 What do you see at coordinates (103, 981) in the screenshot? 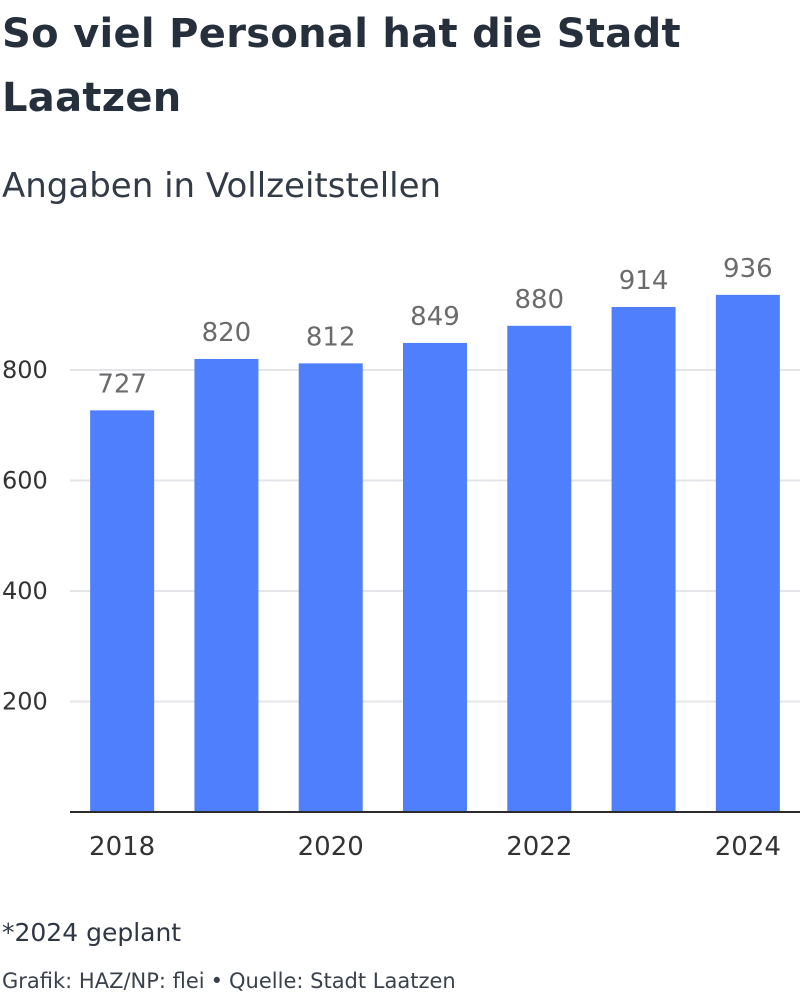
I see `credit-graphic: Grafik: HAZ/NP: flei` at bounding box center [103, 981].